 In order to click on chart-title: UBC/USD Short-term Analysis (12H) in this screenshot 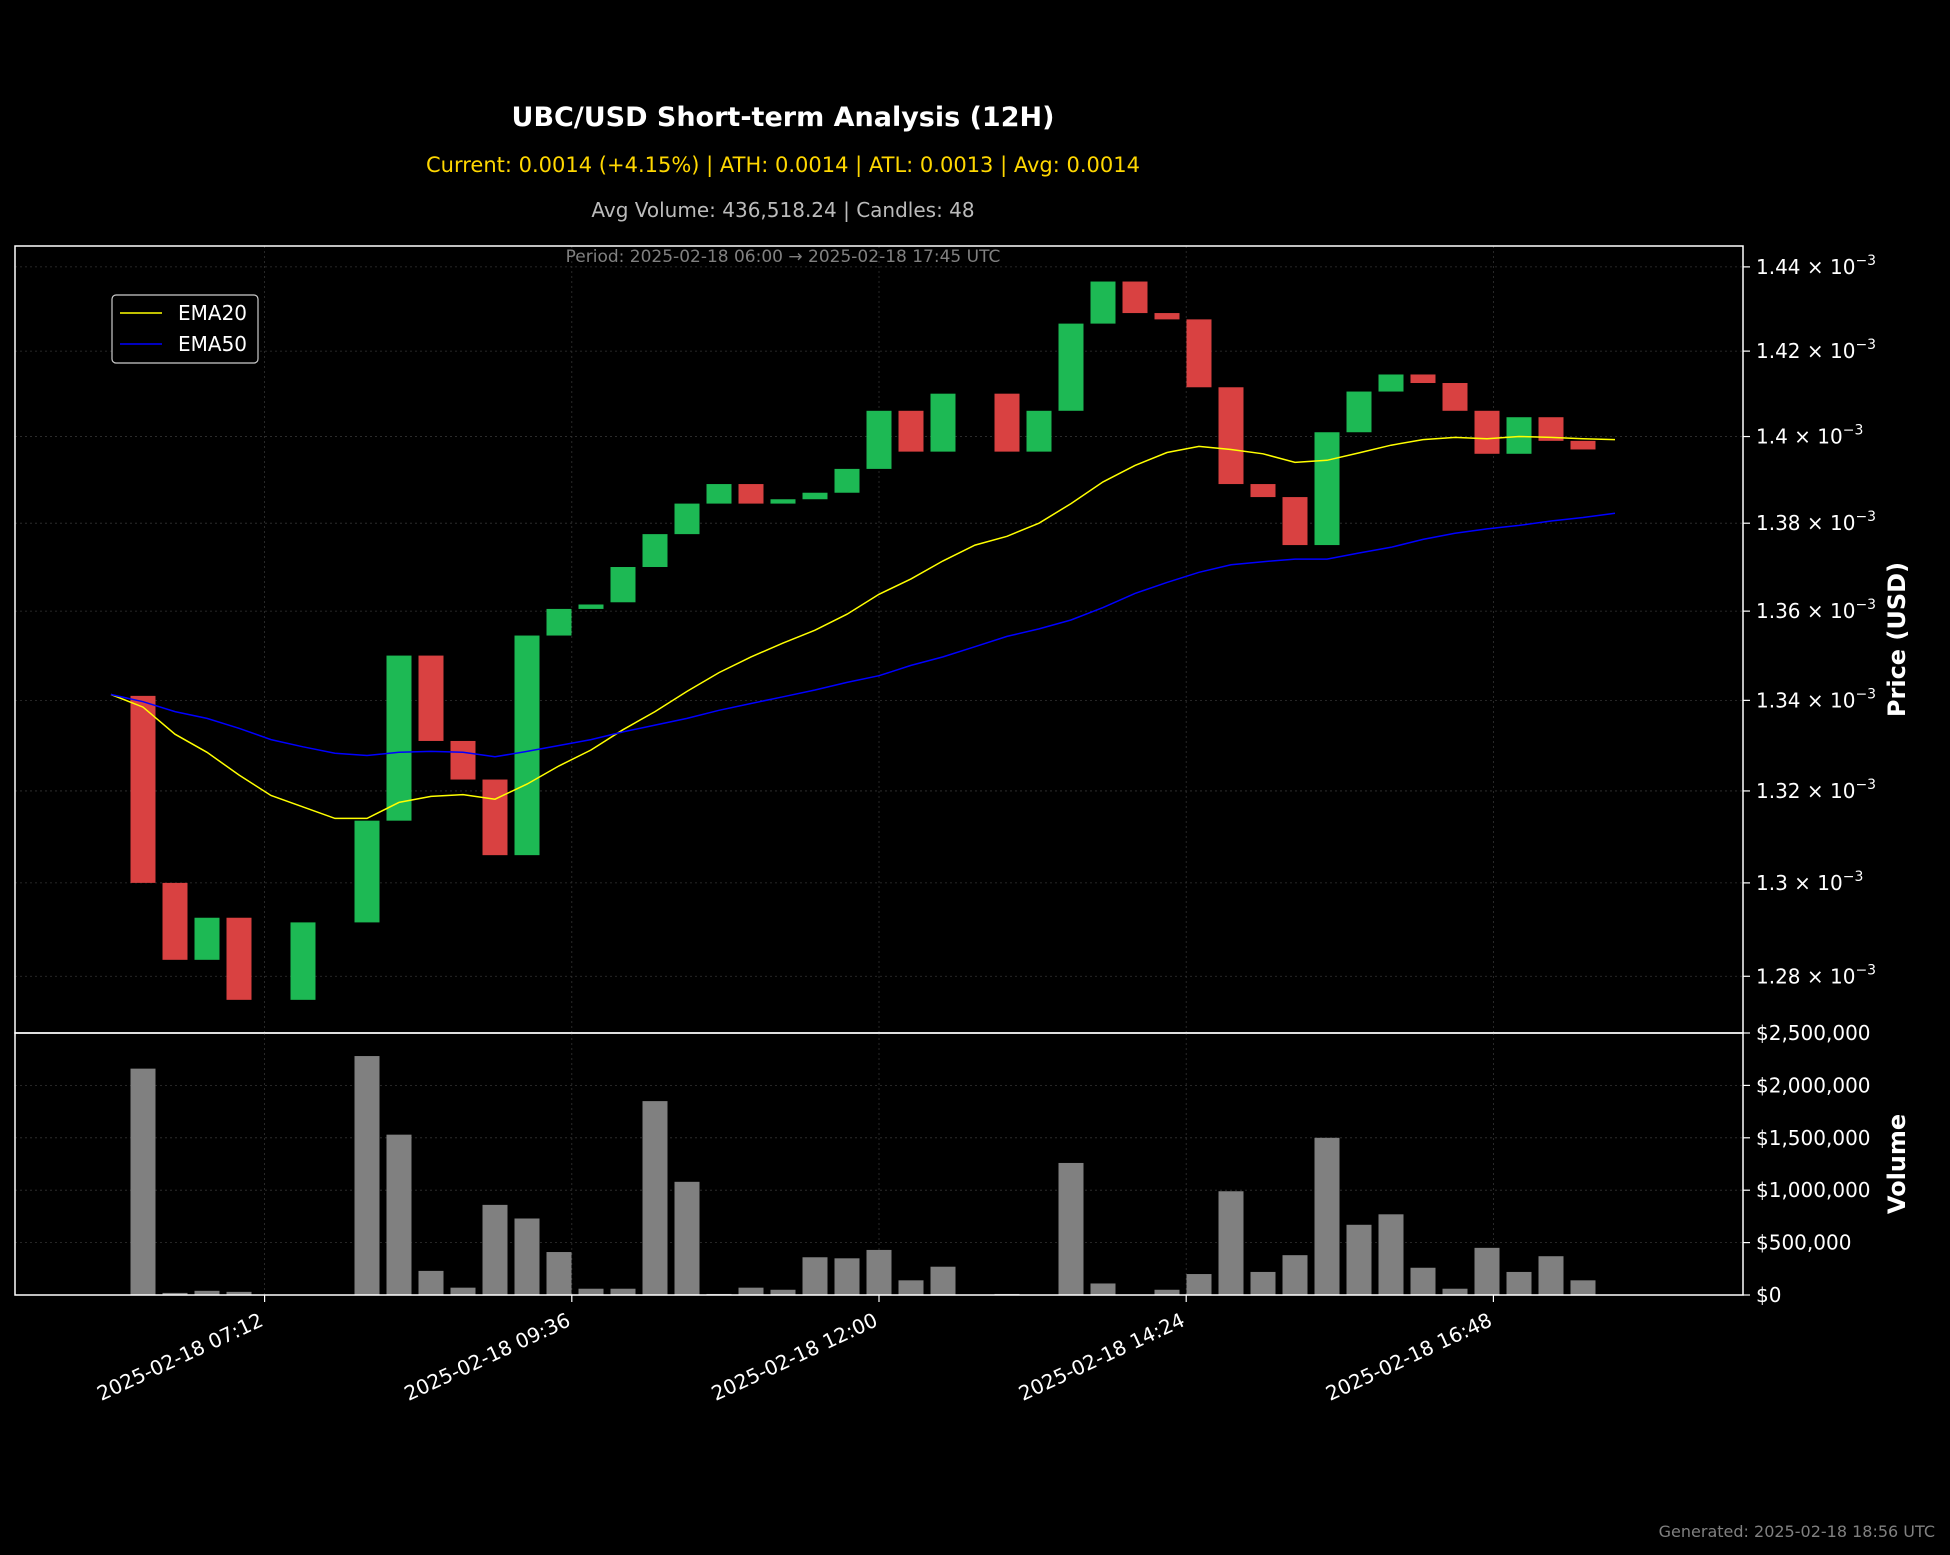, I will do `click(783, 117)`.